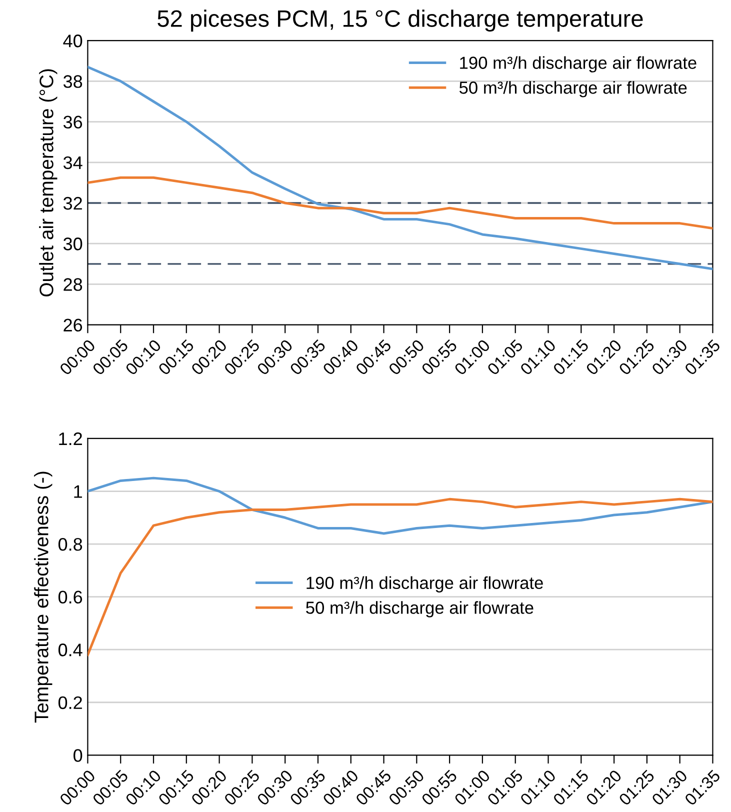  I want to click on y-tick-label: 0.4, so click(70, 650).